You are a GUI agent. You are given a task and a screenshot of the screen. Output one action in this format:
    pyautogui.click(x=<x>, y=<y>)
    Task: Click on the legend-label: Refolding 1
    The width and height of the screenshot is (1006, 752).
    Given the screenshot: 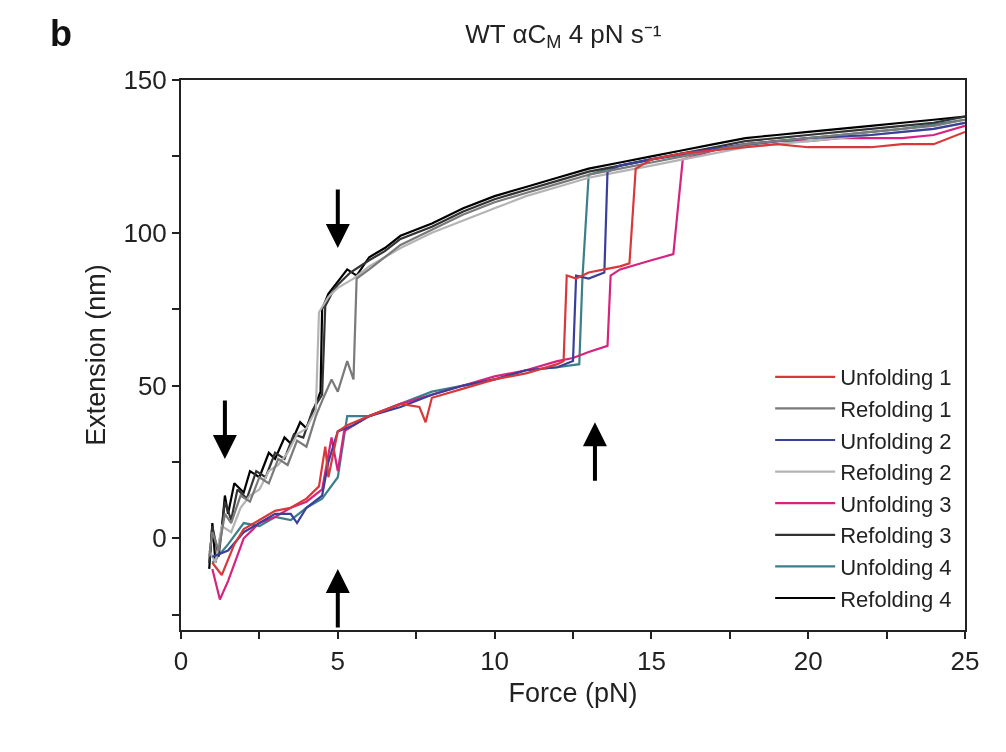 What is the action you would take?
    pyautogui.click(x=896, y=409)
    